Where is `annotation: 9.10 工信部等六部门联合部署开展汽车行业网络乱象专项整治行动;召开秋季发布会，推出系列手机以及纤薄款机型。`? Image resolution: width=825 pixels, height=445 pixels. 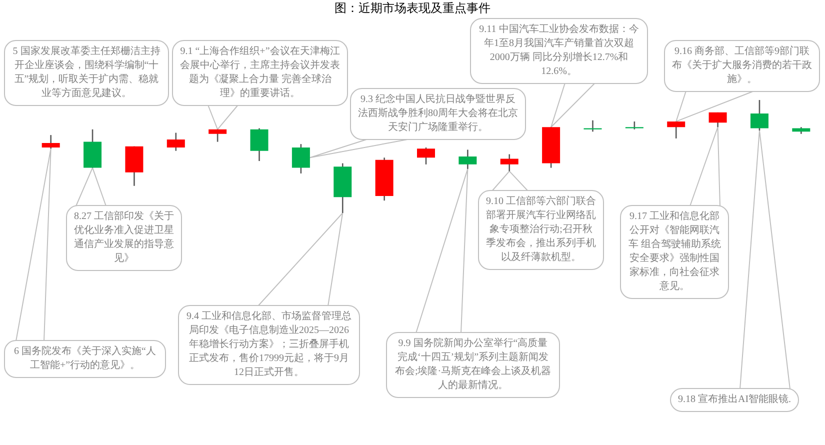 annotation: 9.10 工信部等六部门联合部署开展汽车行业网络乱象专项整治行动;召开秋季发布会，推出系列手机以及纤薄款机型。 is located at coordinates (541, 229).